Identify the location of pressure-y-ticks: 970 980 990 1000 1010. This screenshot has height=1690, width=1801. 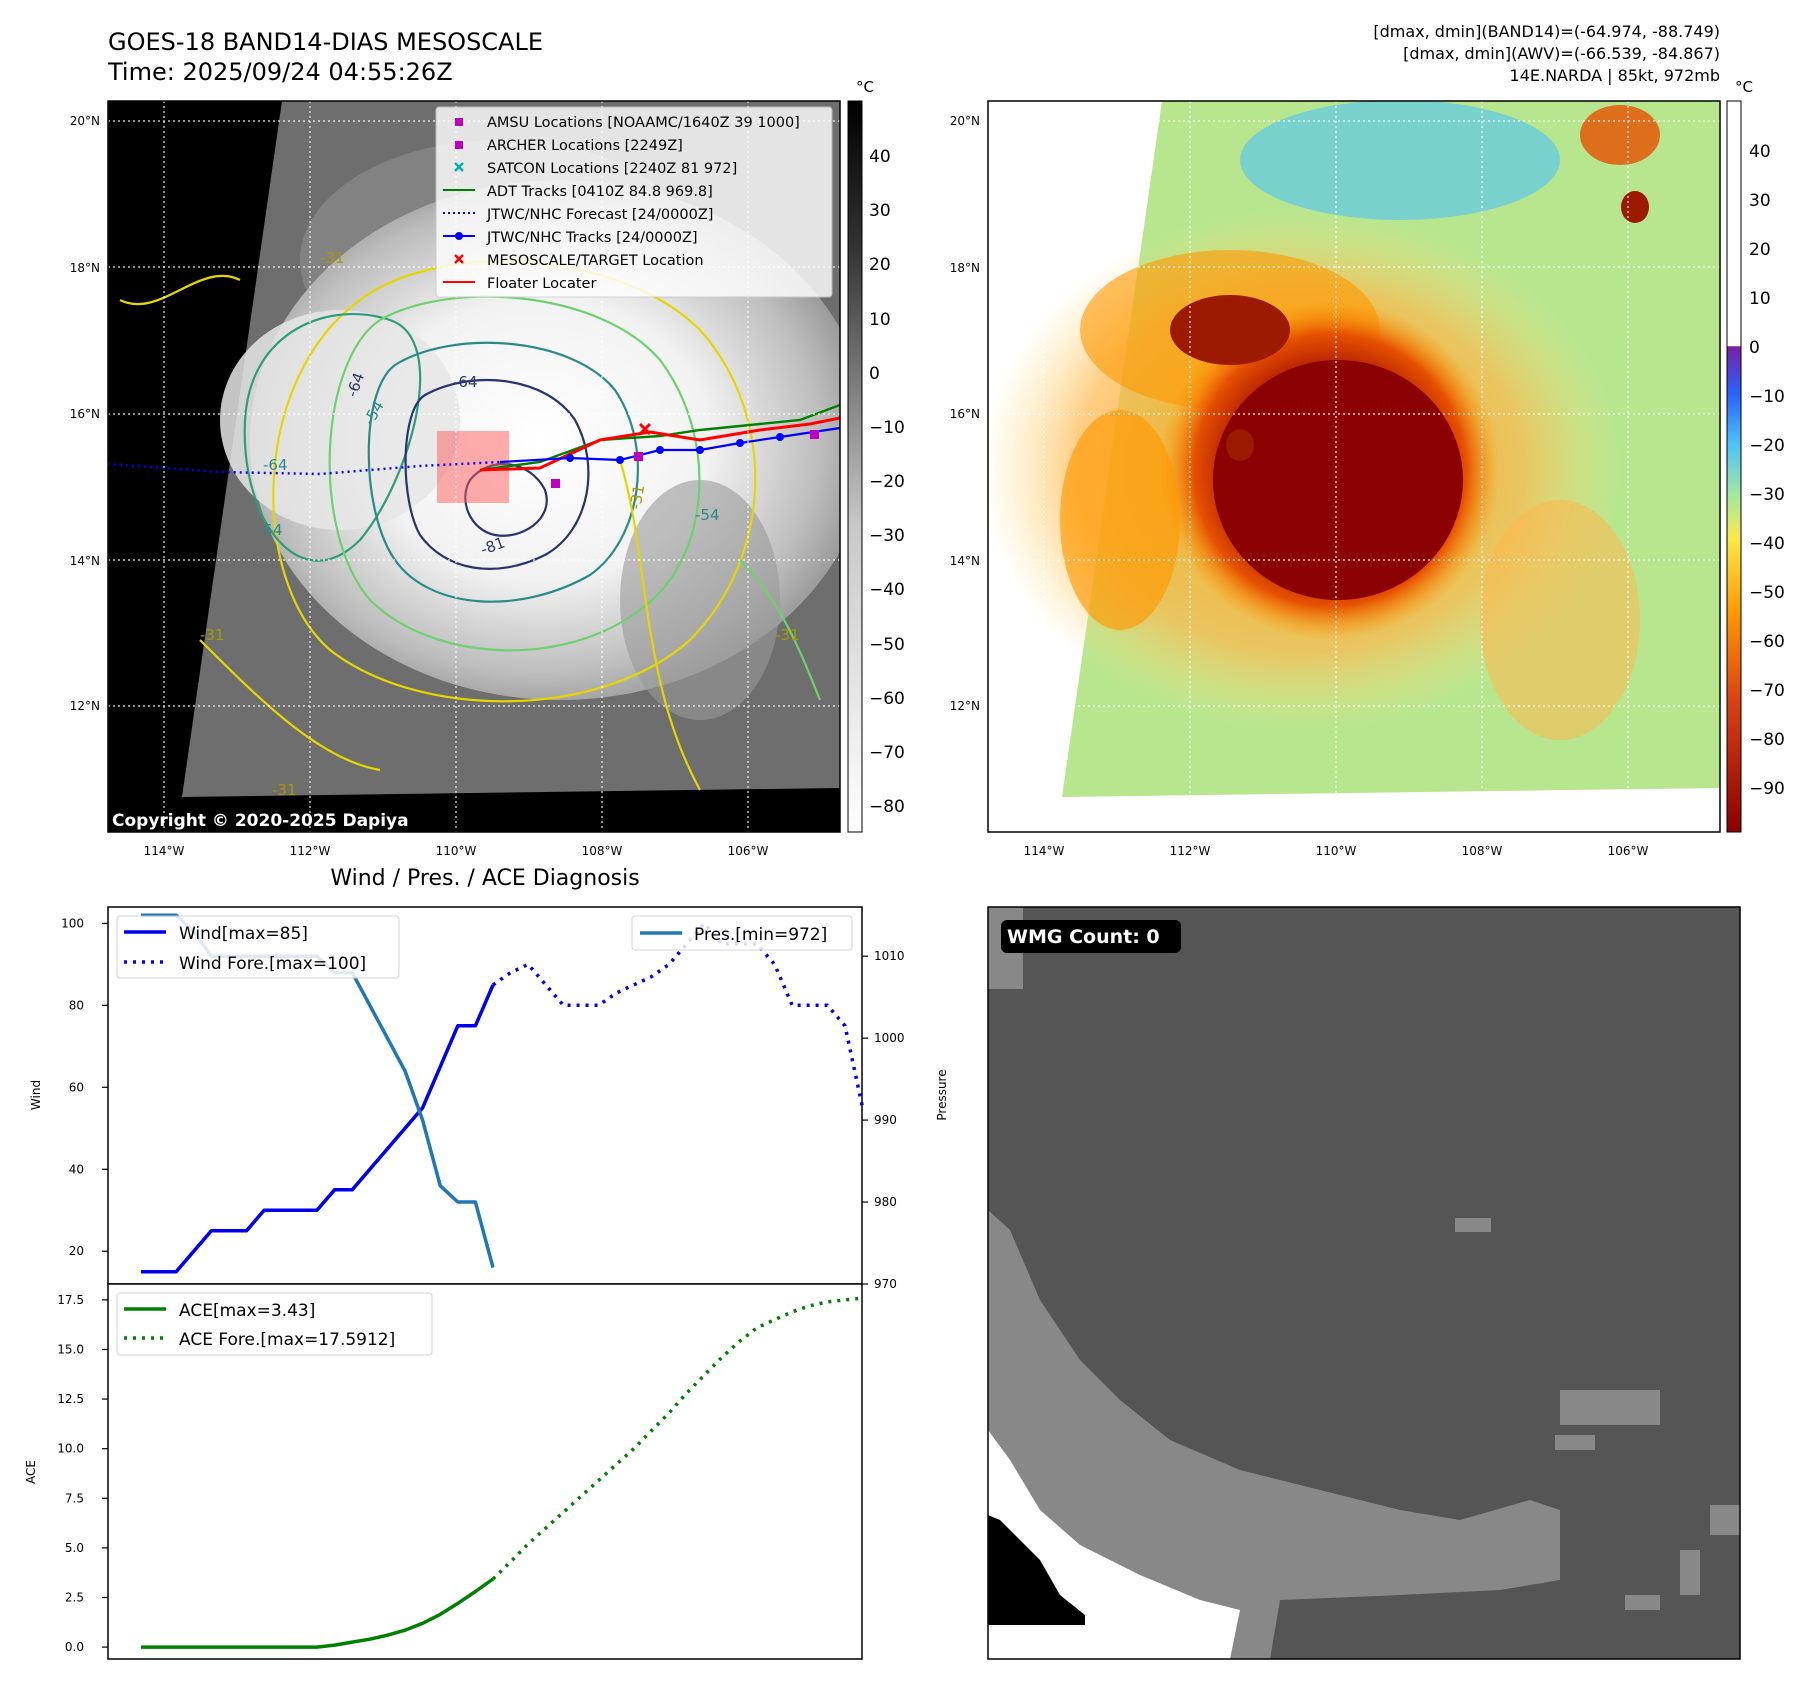
(883, 1120).